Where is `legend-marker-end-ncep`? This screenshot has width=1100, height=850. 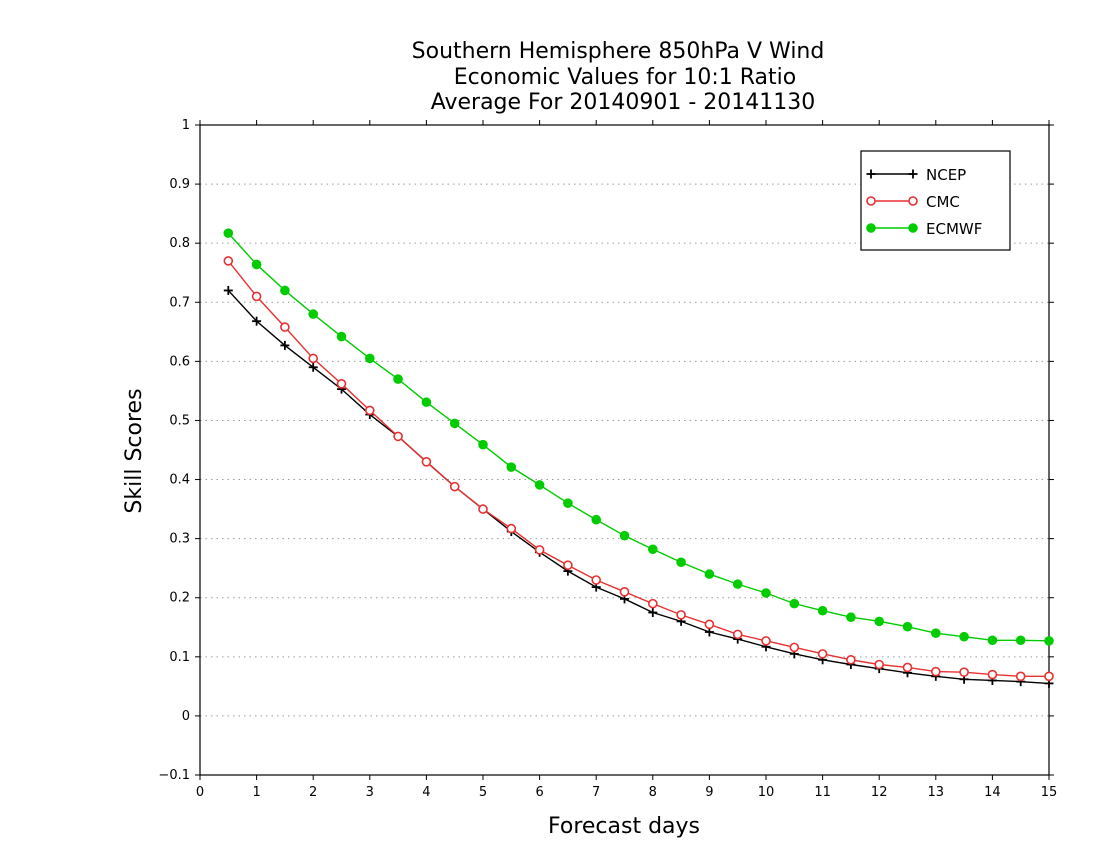 legend-marker-end-ncep is located at coordinates (913, 174).